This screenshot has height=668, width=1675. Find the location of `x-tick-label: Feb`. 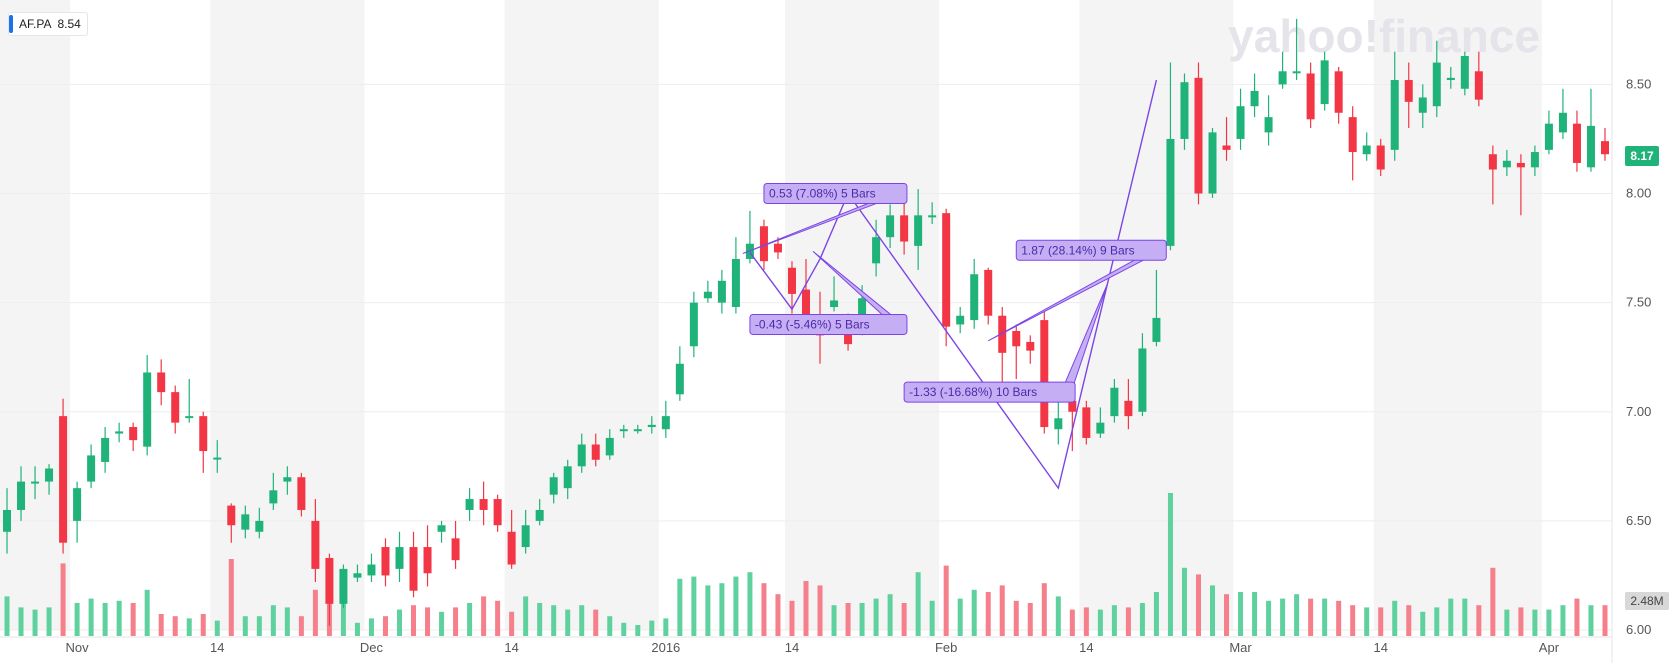

x-tick-label: Feb is located at coordinates (946, 647).